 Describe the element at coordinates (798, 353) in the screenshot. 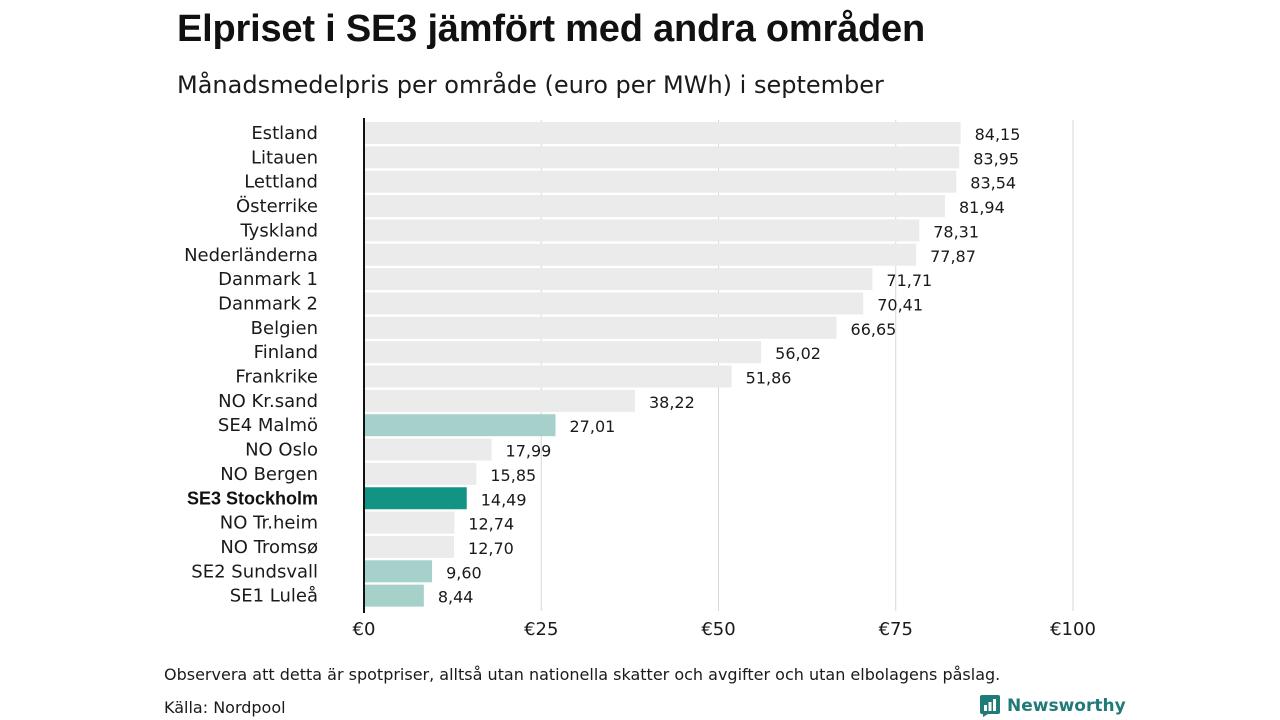

I see `value-label: 56,02` at that location.